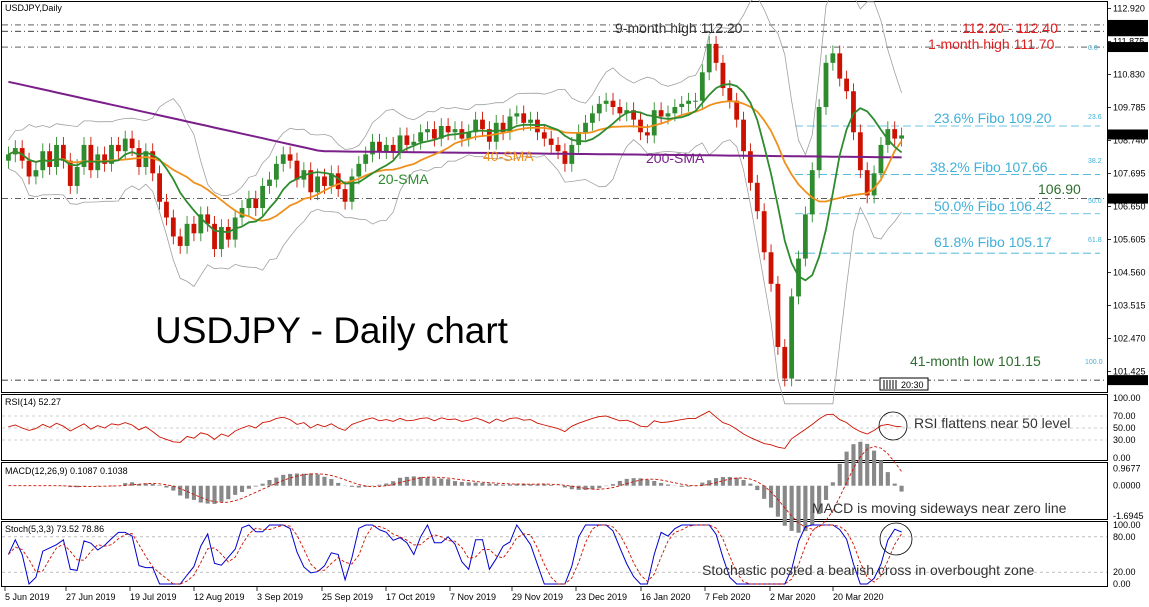 The width and height of the screenshot is (1149, 607). What do you see at coordinates (1093, 48) in the screenshot?
I see `fibo-pct-0: 0.0` at bounding box center [1093, 48].